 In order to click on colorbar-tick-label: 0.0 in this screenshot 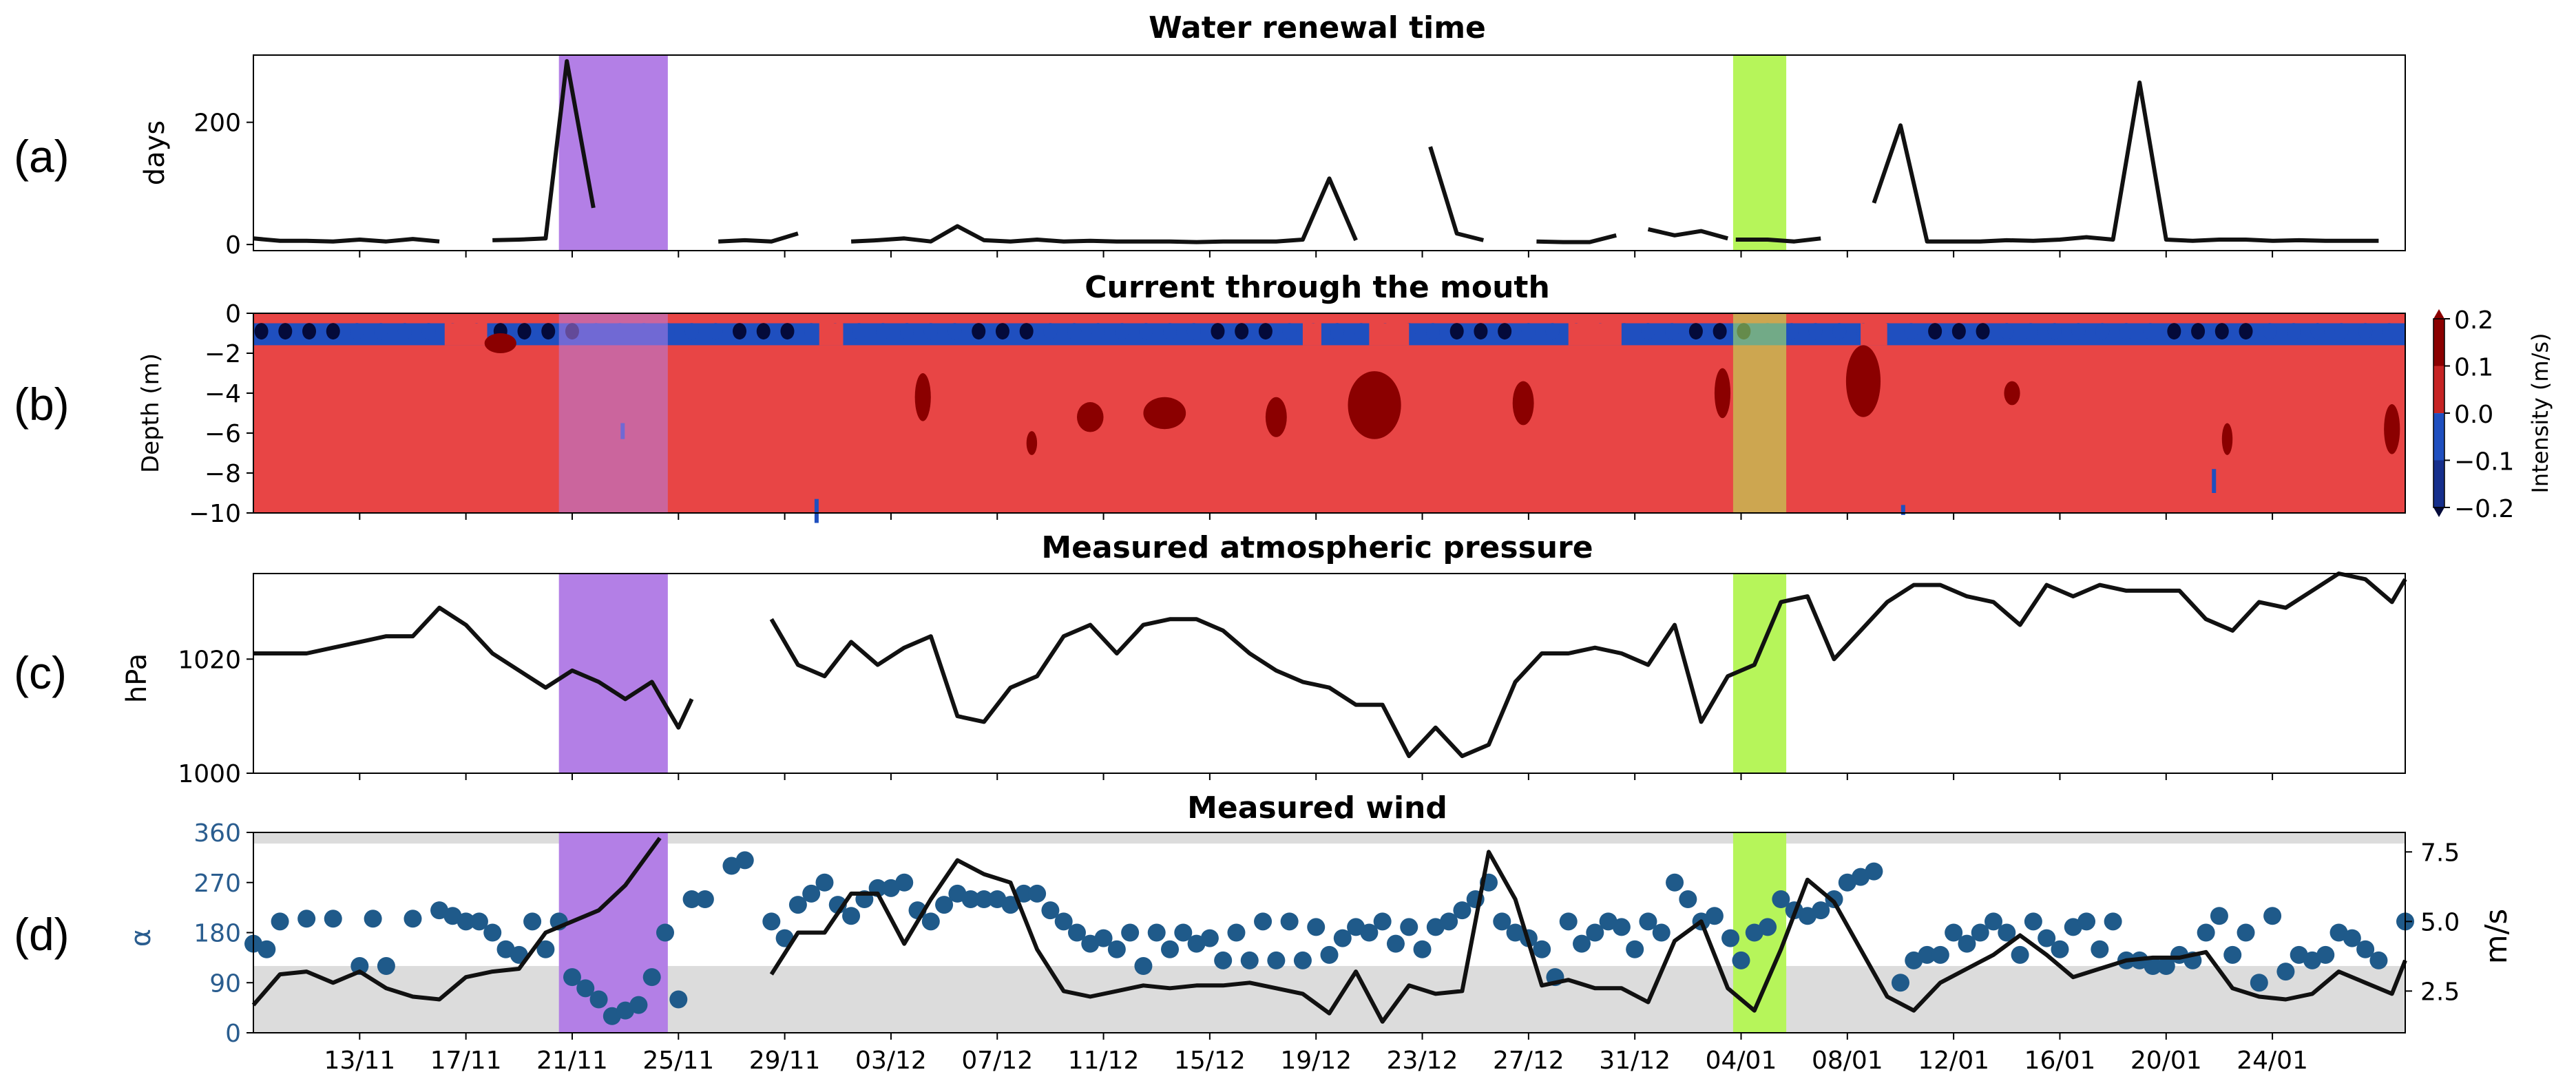, I will do `click(2473, 415)`.